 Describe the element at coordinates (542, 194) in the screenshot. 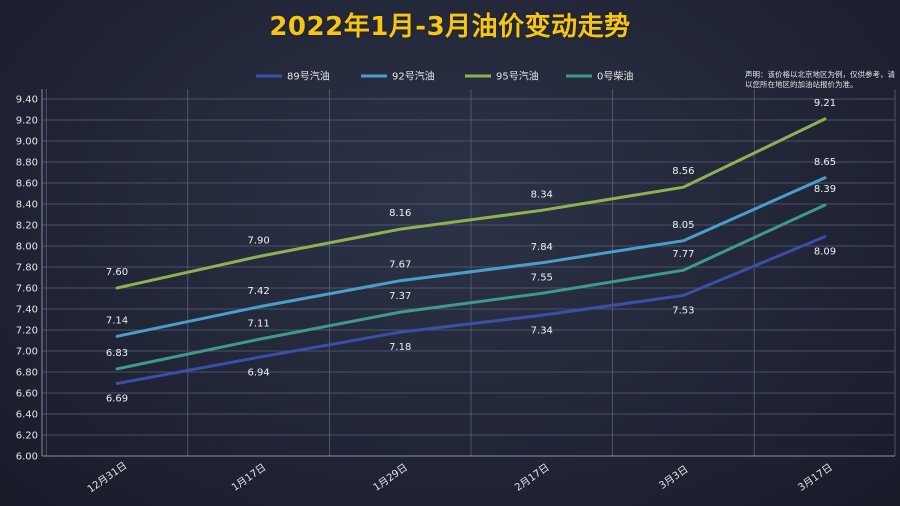

I see `data-label: 8.34` at that location.